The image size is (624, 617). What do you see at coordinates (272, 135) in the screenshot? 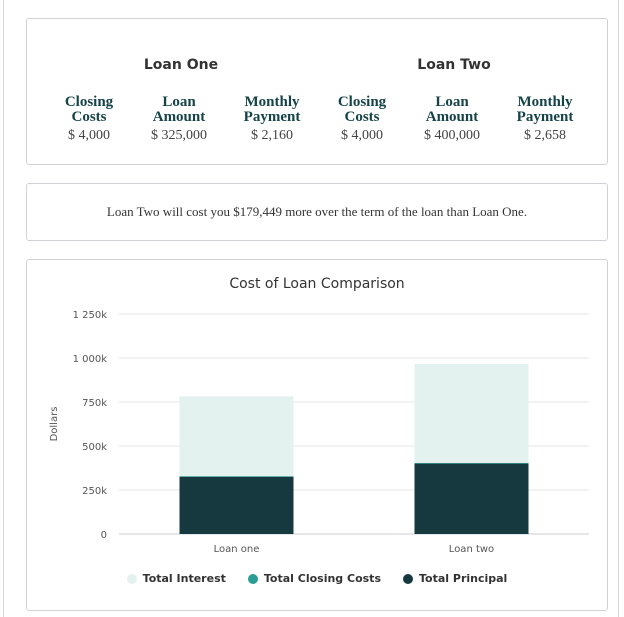
I see `stat-value: $ 2,160` at bounding box center [272, 135].